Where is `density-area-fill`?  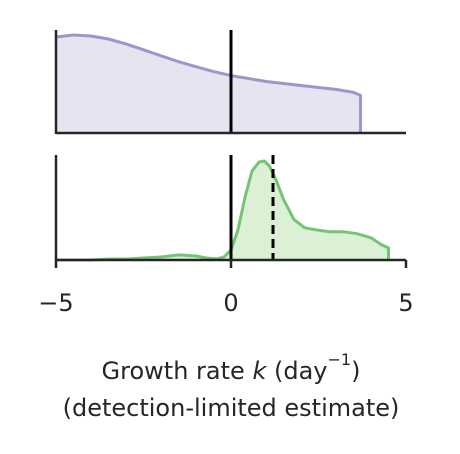
density-area-fill is located at coordinates (208, 84).